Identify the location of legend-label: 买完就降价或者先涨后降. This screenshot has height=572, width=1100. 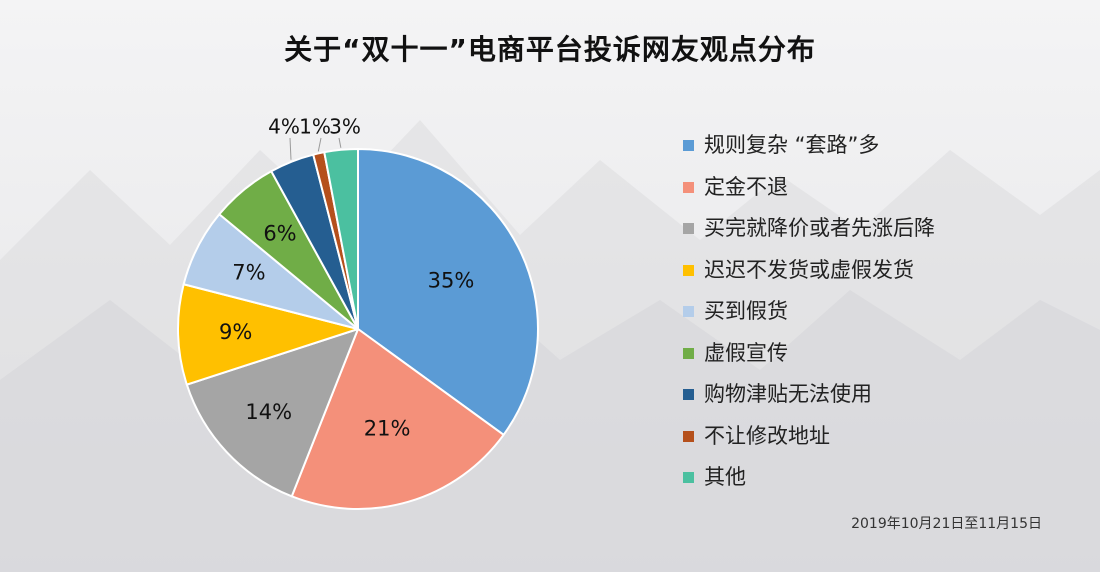
(819, 228).